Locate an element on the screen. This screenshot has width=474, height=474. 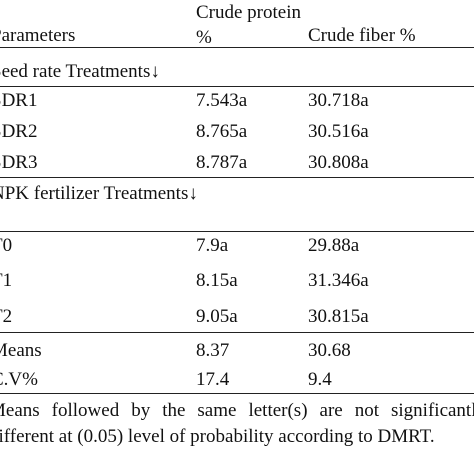
cell: 8.765a is located at coordinates (222, 131).